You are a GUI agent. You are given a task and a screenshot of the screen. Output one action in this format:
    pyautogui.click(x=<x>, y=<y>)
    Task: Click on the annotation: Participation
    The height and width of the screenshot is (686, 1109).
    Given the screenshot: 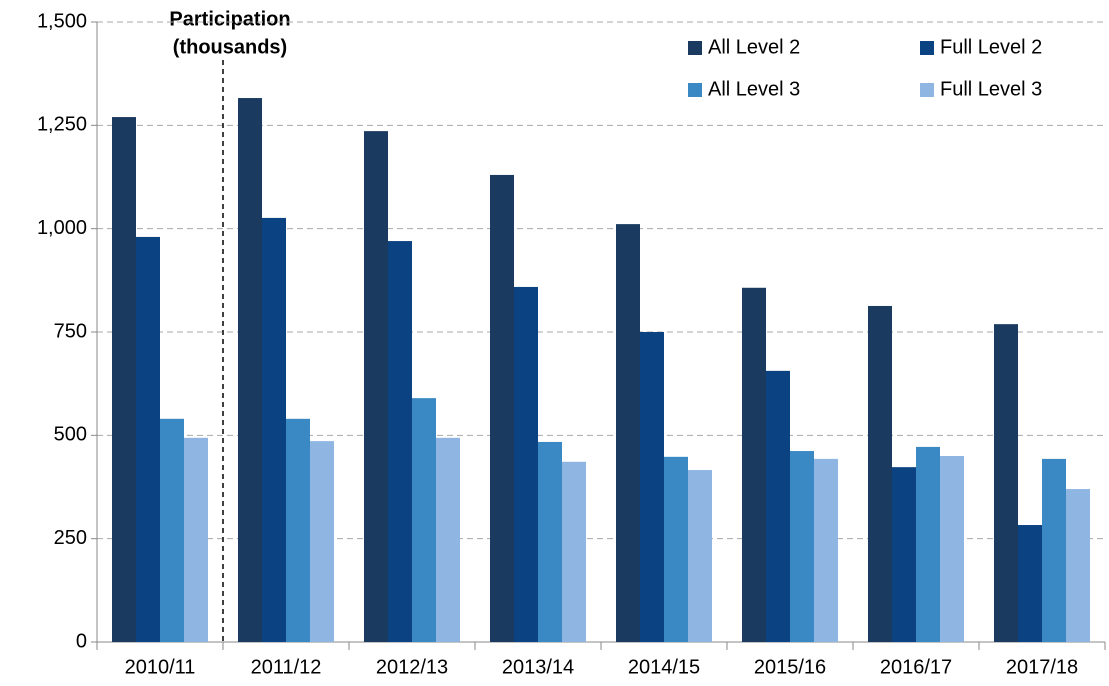 What is the action you would take?
    pyautogui.click(x=229, y=19)
    